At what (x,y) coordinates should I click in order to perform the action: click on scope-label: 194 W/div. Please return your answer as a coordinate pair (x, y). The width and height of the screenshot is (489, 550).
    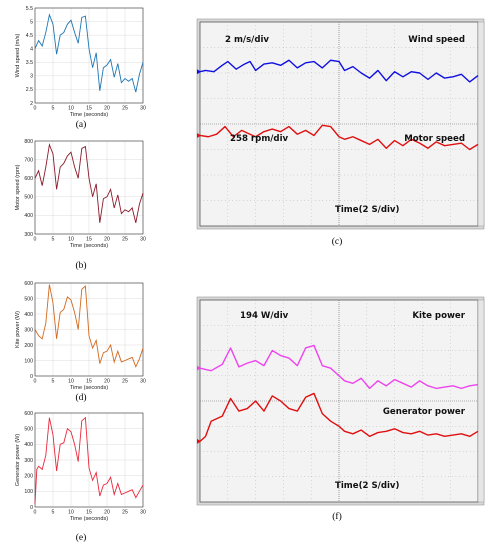
    Looking at the image, I should click on (264, 316).